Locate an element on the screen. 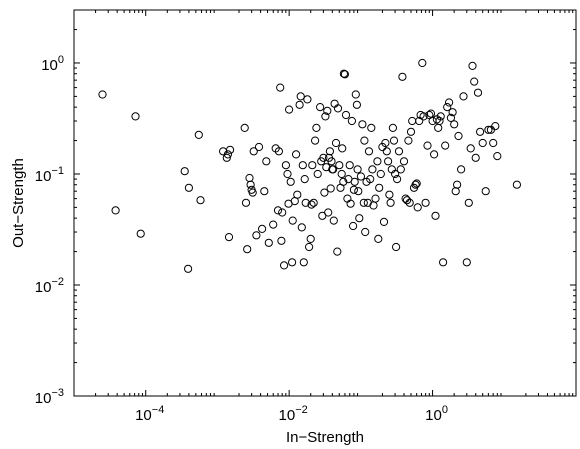 This screenshot has width=580, height=449. y-tick-label: 10⁰ is located at coordinates (52, 64).